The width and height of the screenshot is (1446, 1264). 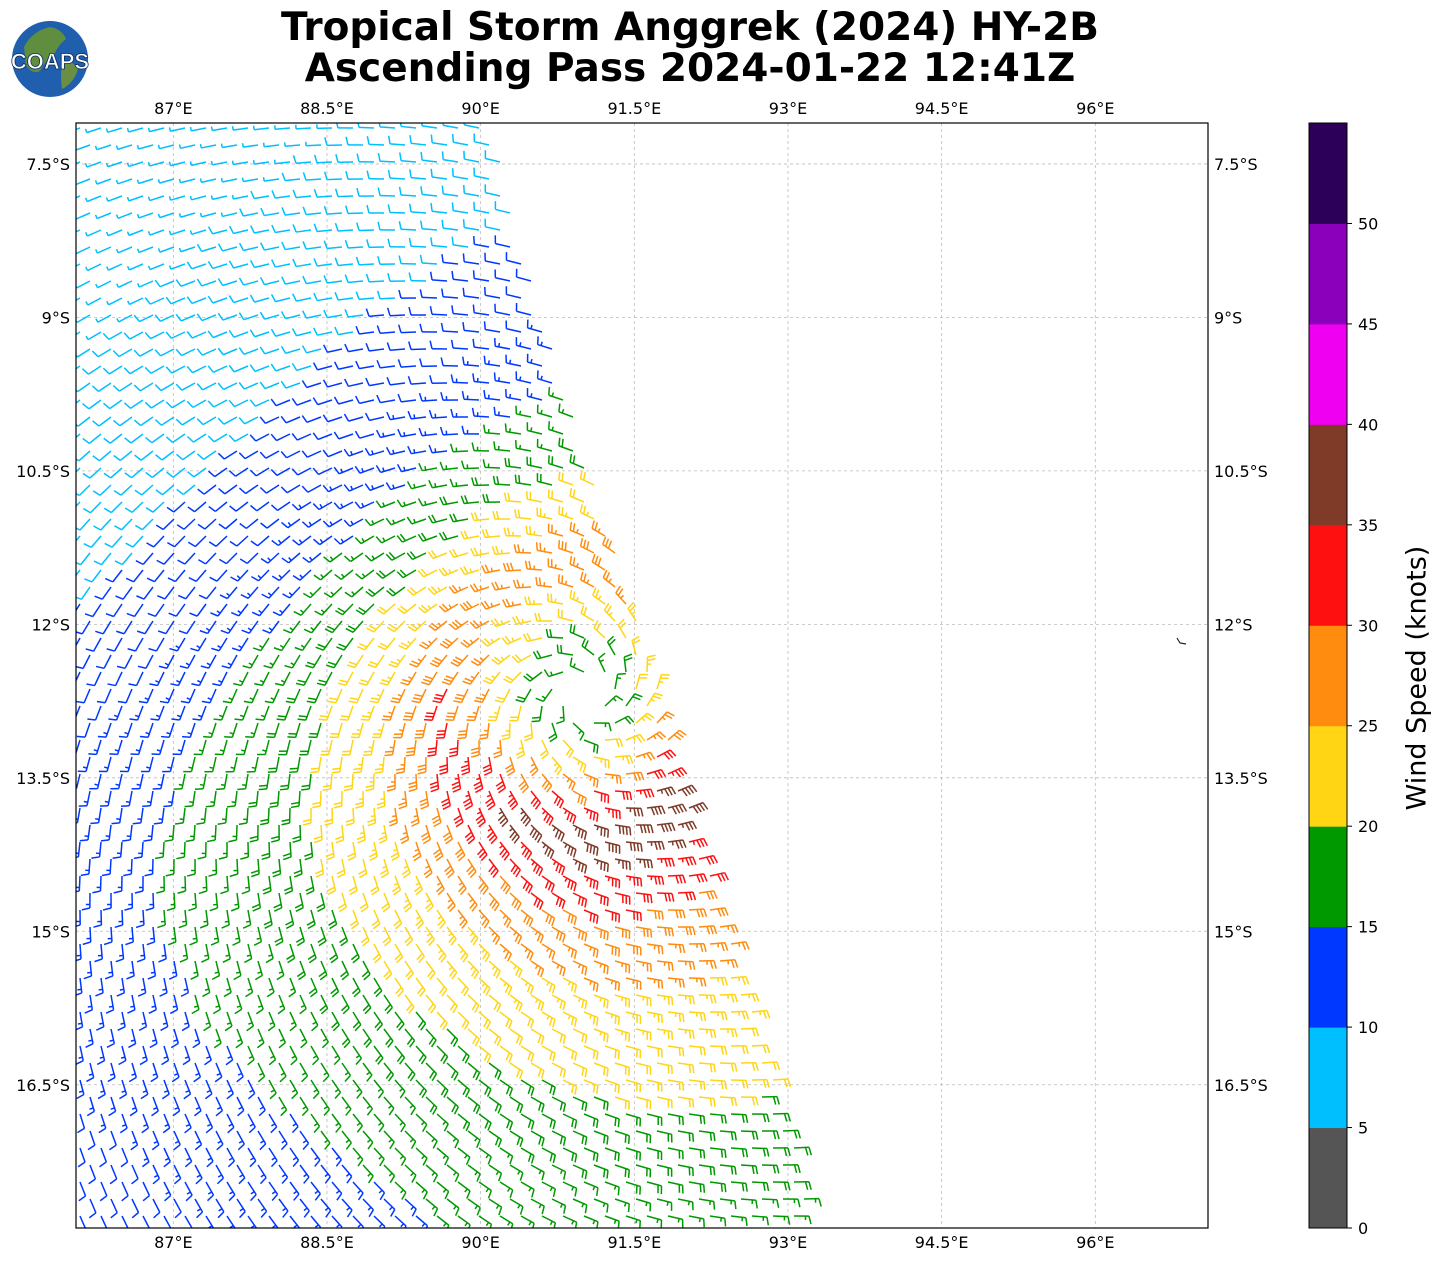 What do you see at coordinates (1095, 1242) in the screenshot?
I see `lon-tick-label-bottom: 96°E` at bounding box center [1095, 1242].